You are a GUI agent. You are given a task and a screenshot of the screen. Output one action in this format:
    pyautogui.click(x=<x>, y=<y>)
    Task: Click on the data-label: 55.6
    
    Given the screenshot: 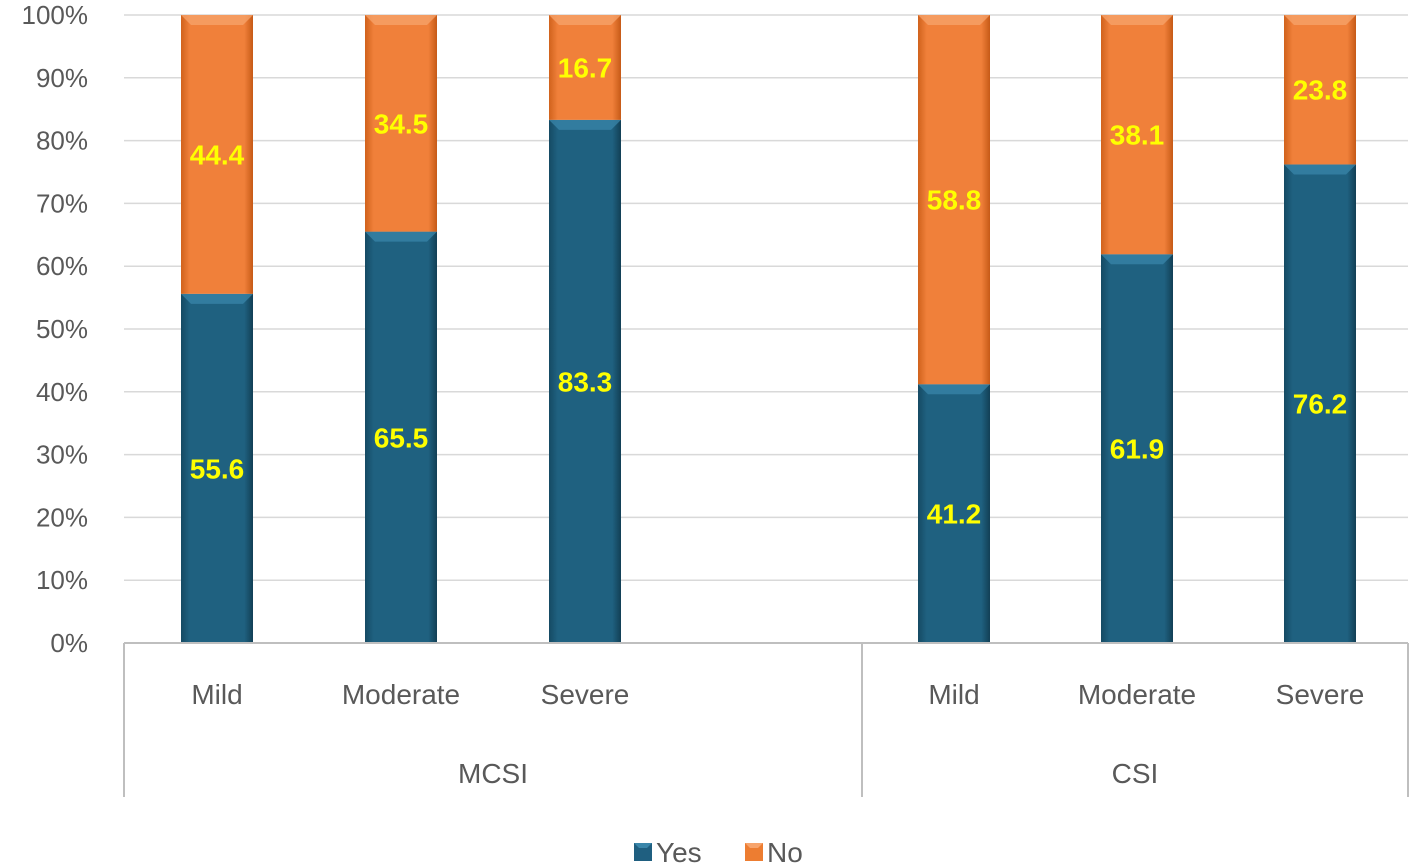 What is the action you would take?
    pyautogui.click(x=217, y=468)
    